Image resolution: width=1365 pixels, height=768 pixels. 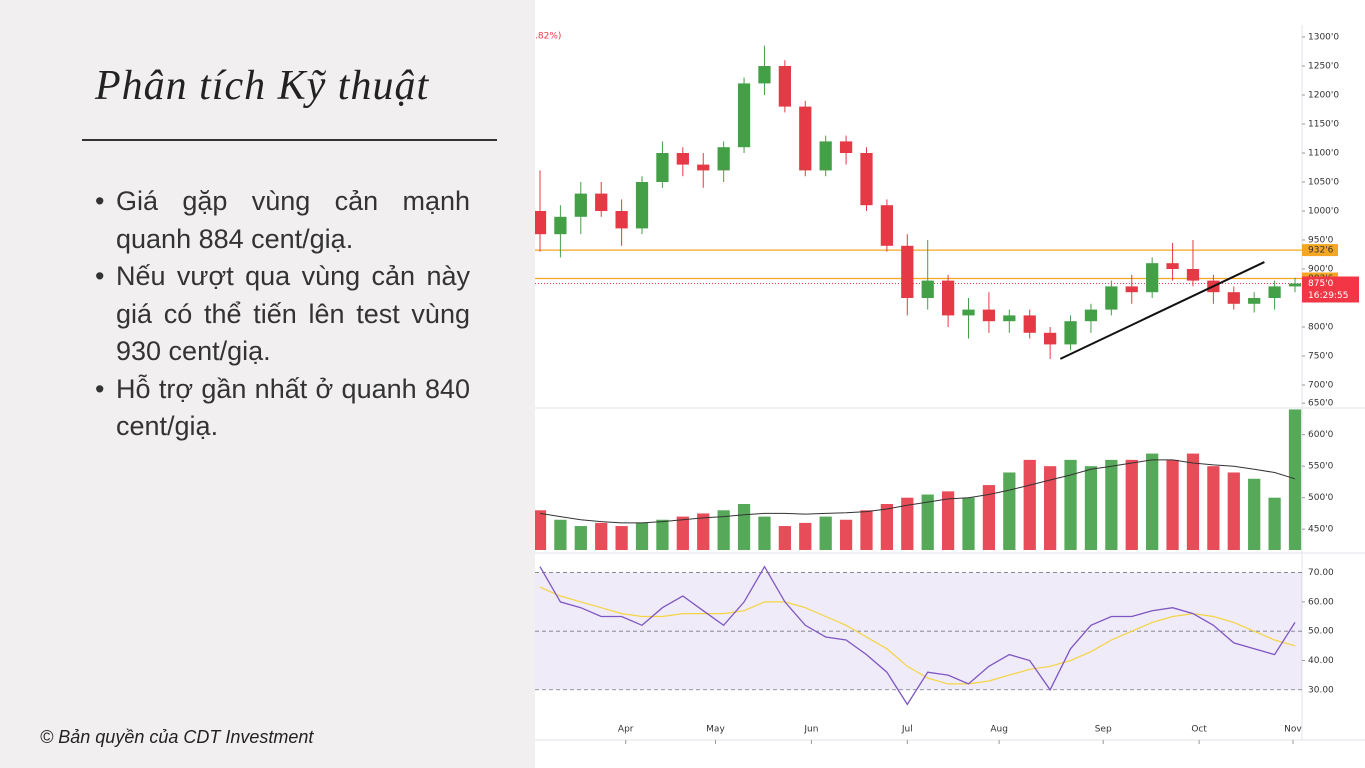 What do you see at coordinates (1323, 67) in the screenshot?
I see `y-tick-label: 1250'0` at bounding box center [1323, 67].